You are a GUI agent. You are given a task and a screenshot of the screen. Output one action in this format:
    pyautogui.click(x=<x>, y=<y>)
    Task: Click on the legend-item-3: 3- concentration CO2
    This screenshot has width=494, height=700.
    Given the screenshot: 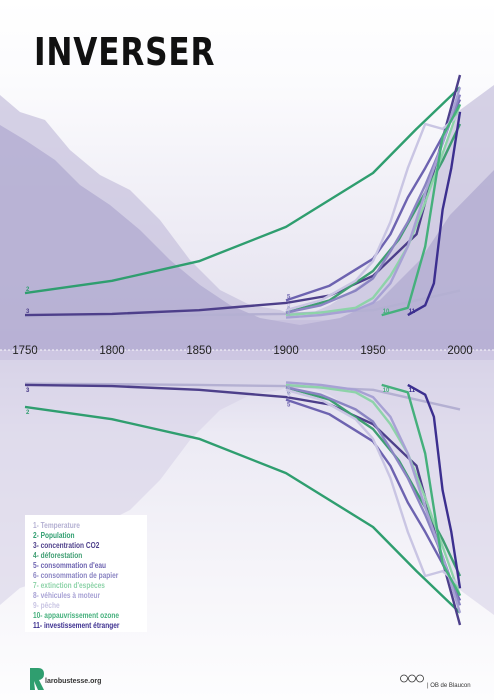 What is the action you would take?
    pyautogui.click(x=66, y=545)
    